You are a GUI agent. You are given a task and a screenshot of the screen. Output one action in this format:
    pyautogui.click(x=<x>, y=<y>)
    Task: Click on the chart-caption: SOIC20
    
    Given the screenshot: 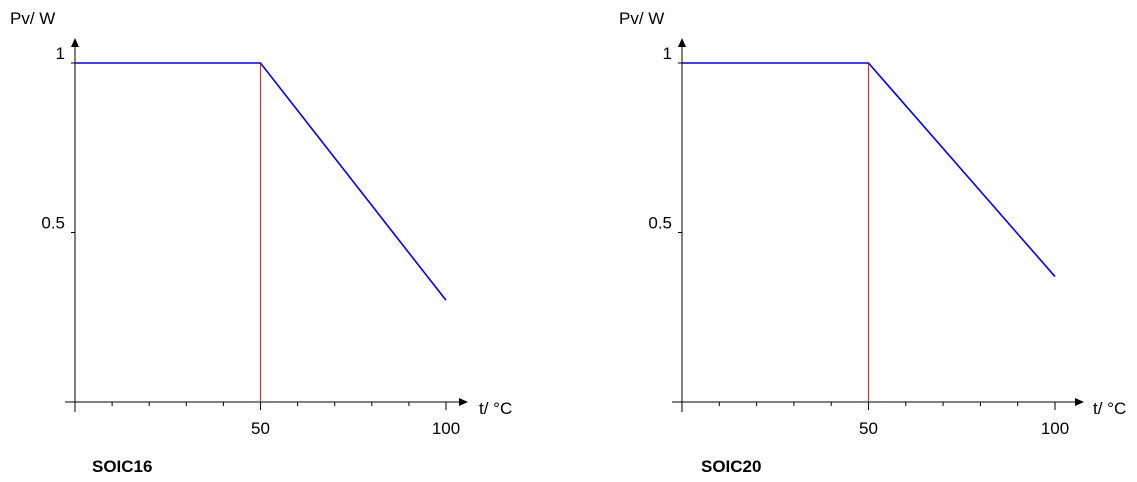 What is the action you would take?
    pyautogui.click(x=731, y=466)
    